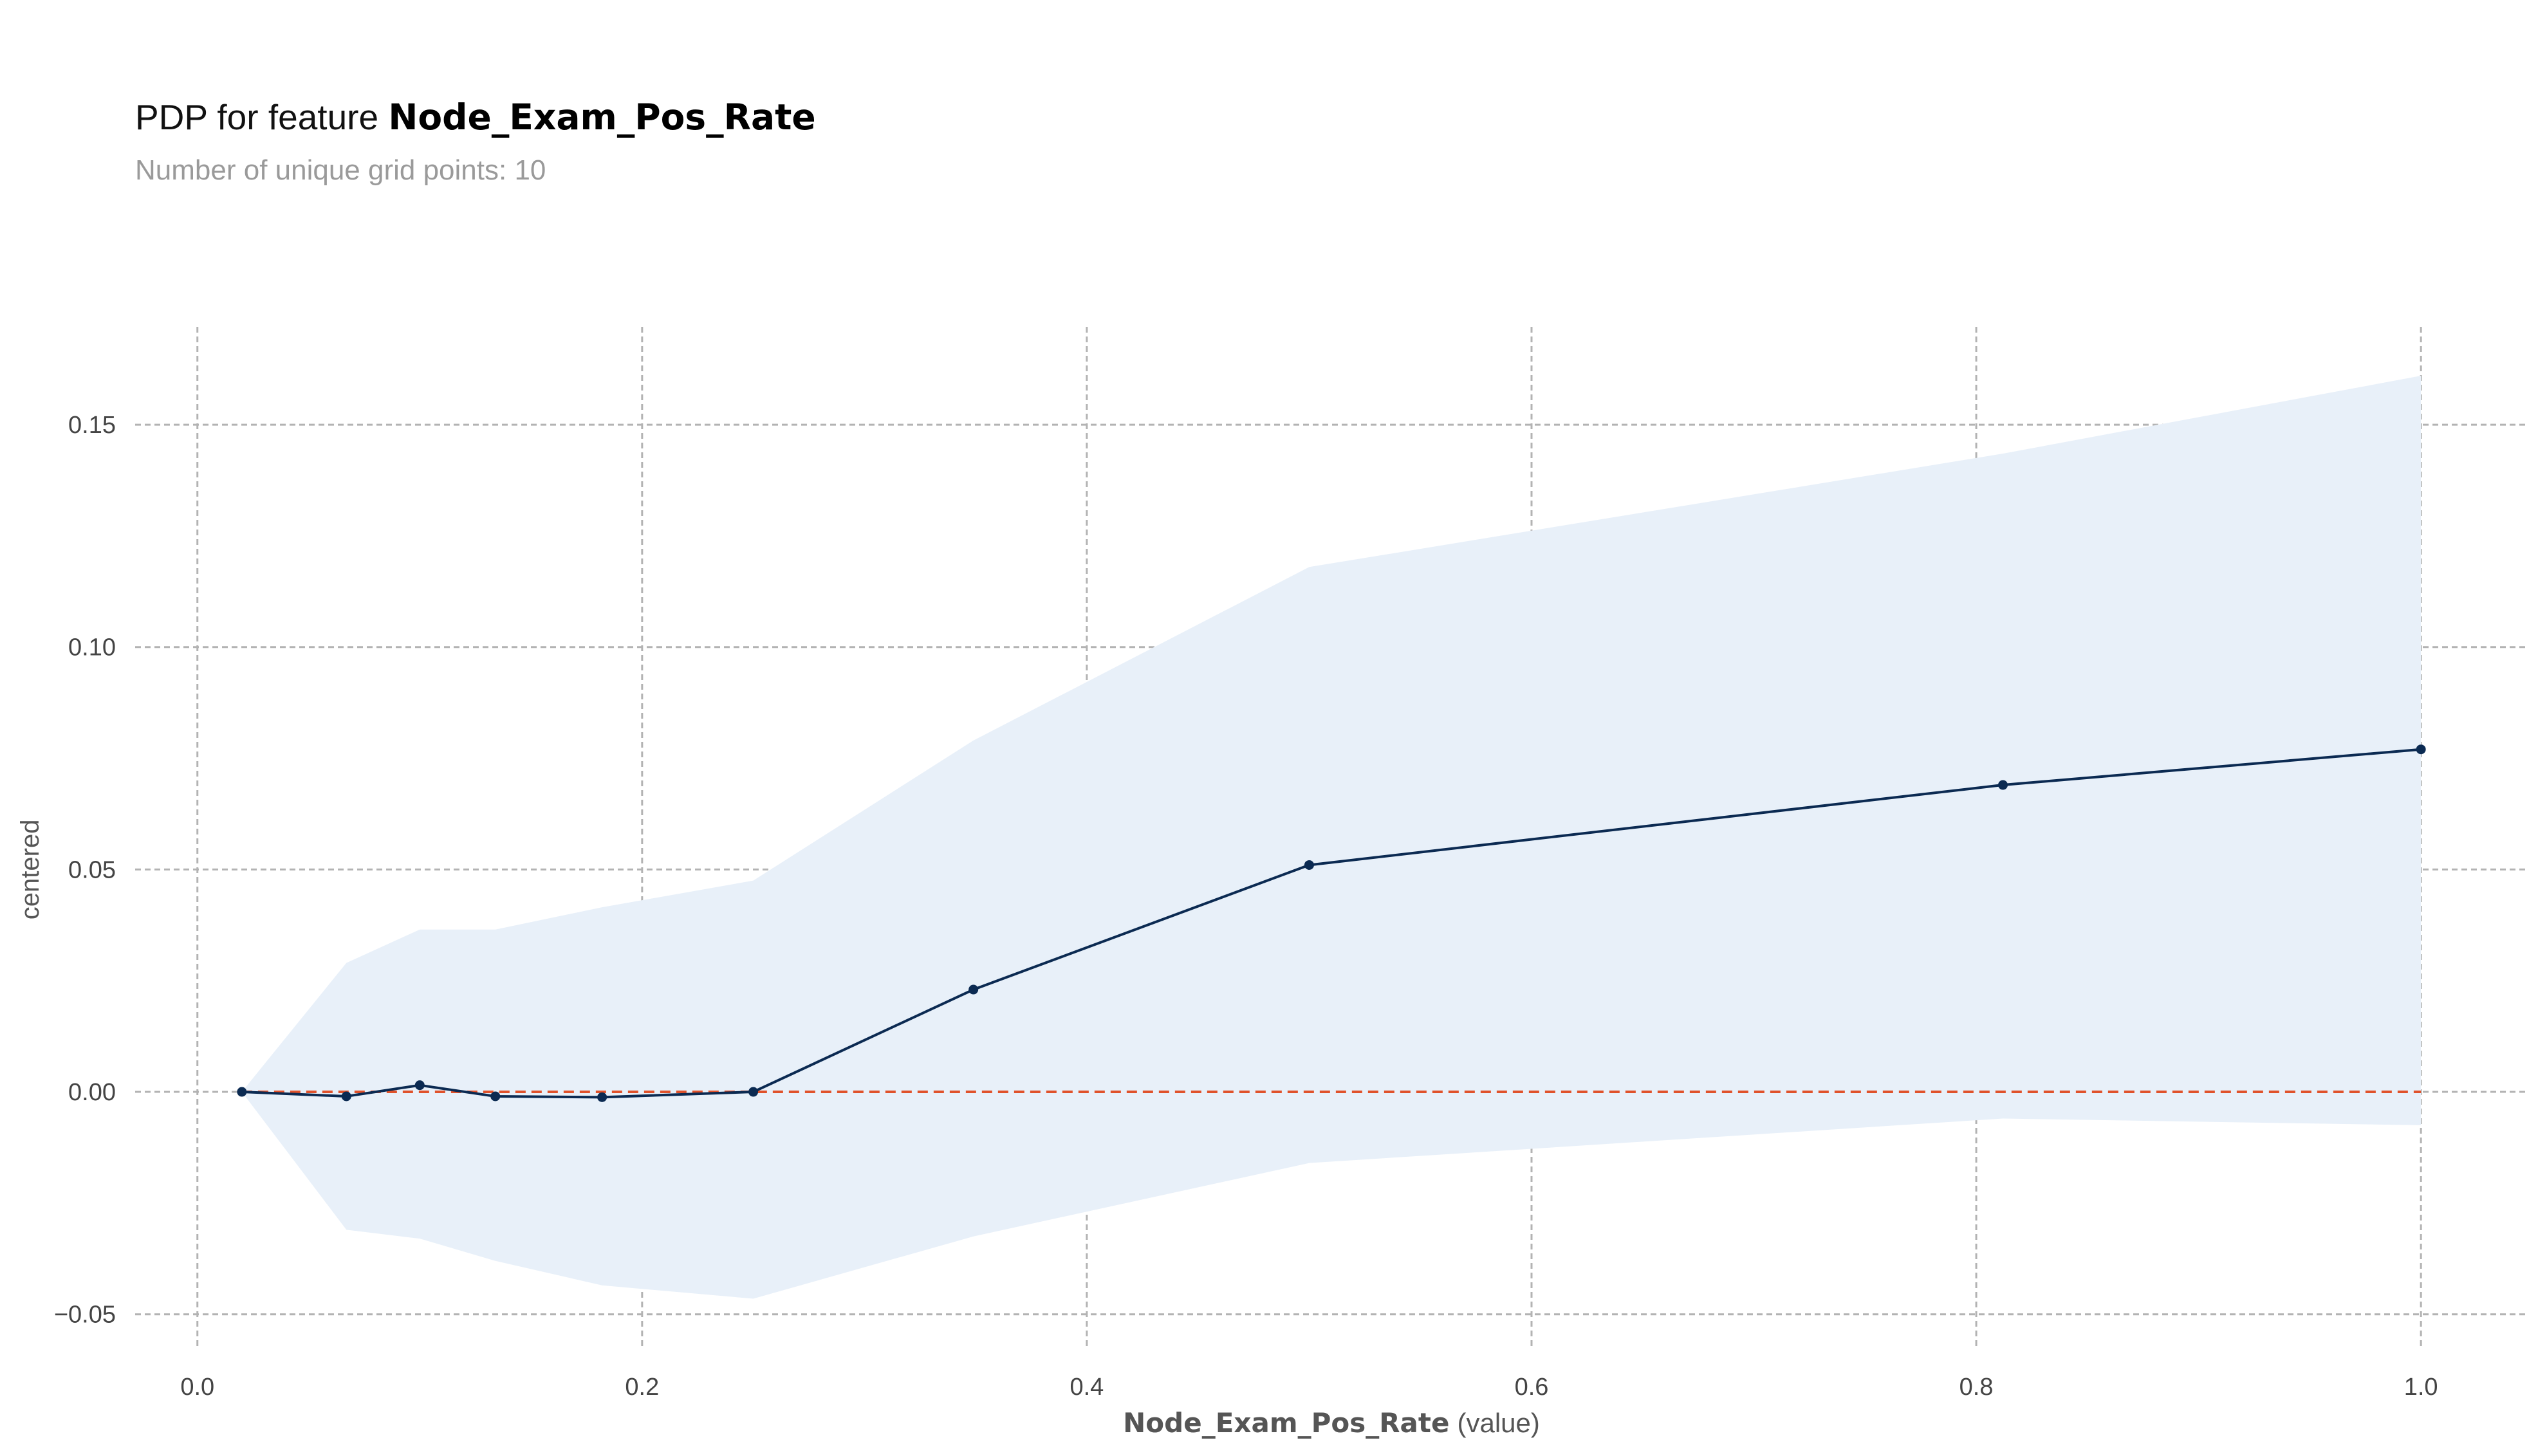 This screenshot has height=1456, width=2547. Describe the element at coordinates (30, 870) in the screenshot. I see `y-axis-label: centered` at that location.